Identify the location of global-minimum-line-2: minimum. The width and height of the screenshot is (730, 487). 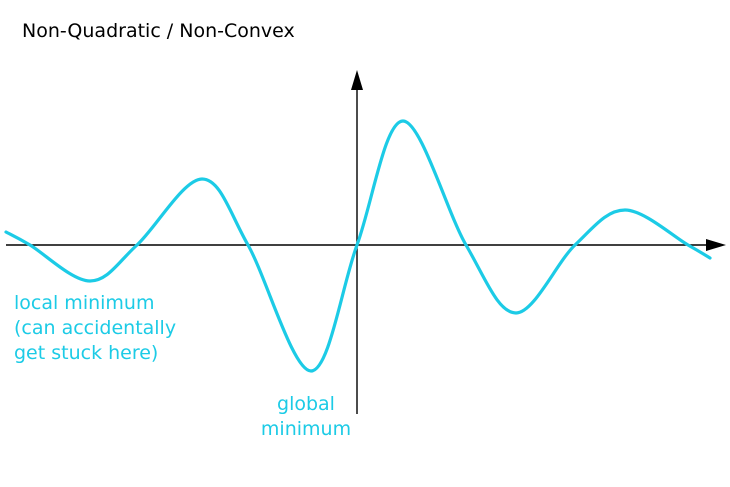
(306, 429).